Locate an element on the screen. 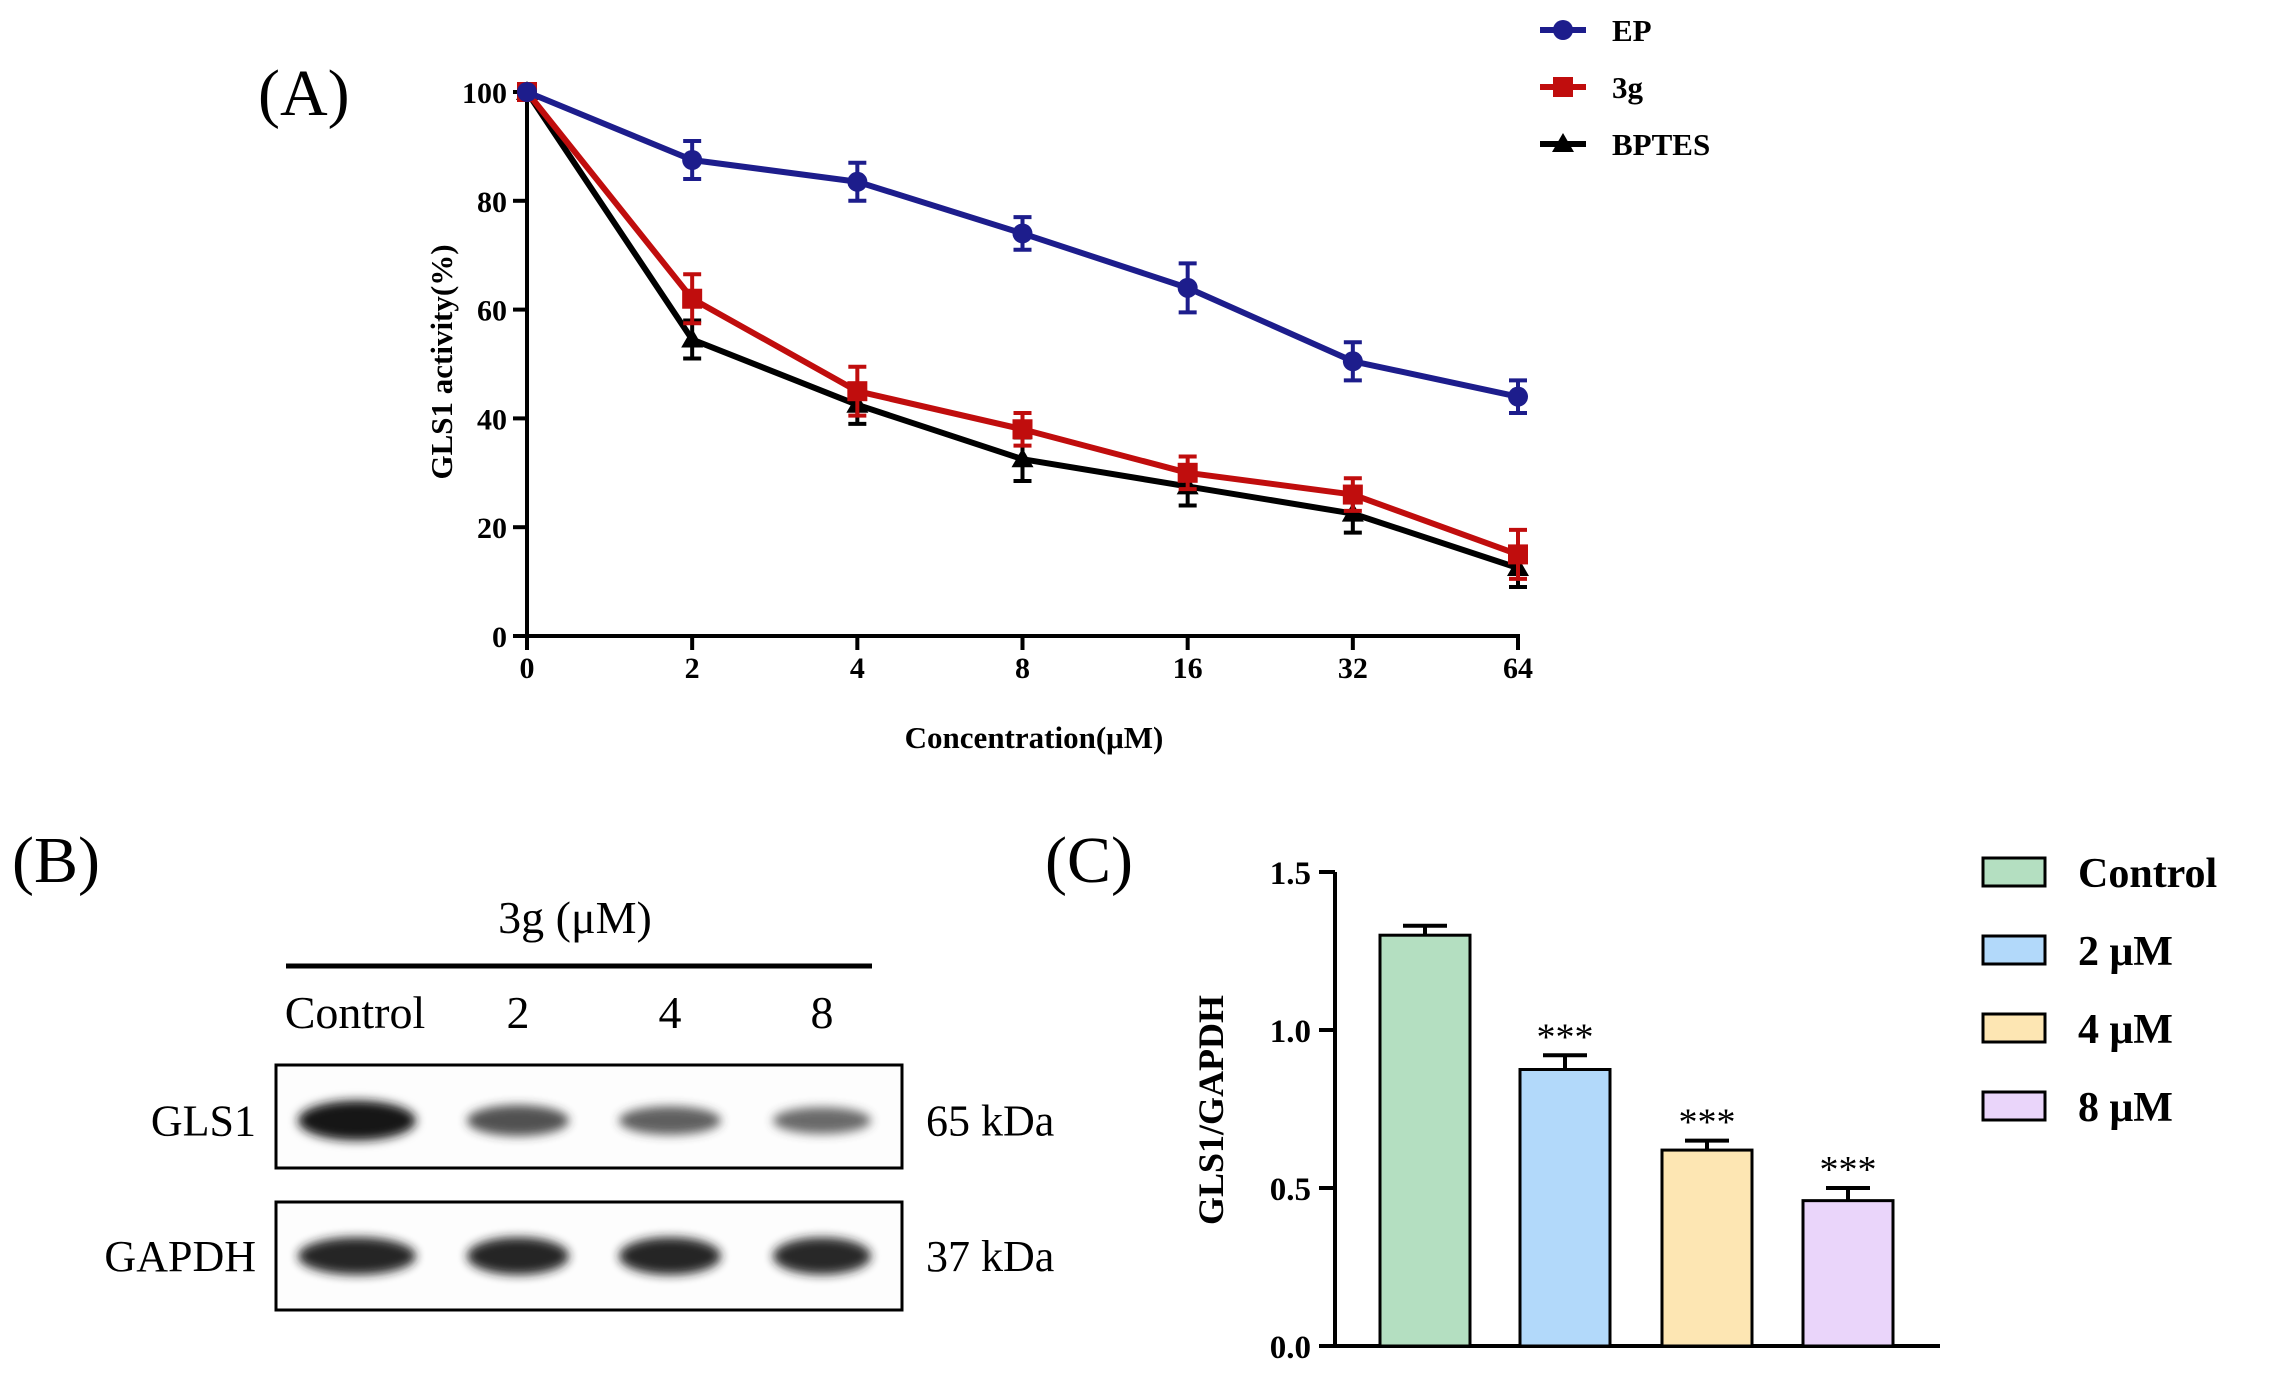  blot-row-gapdh: GAPDH 37 kDa is located at coordinates (579, 1256).